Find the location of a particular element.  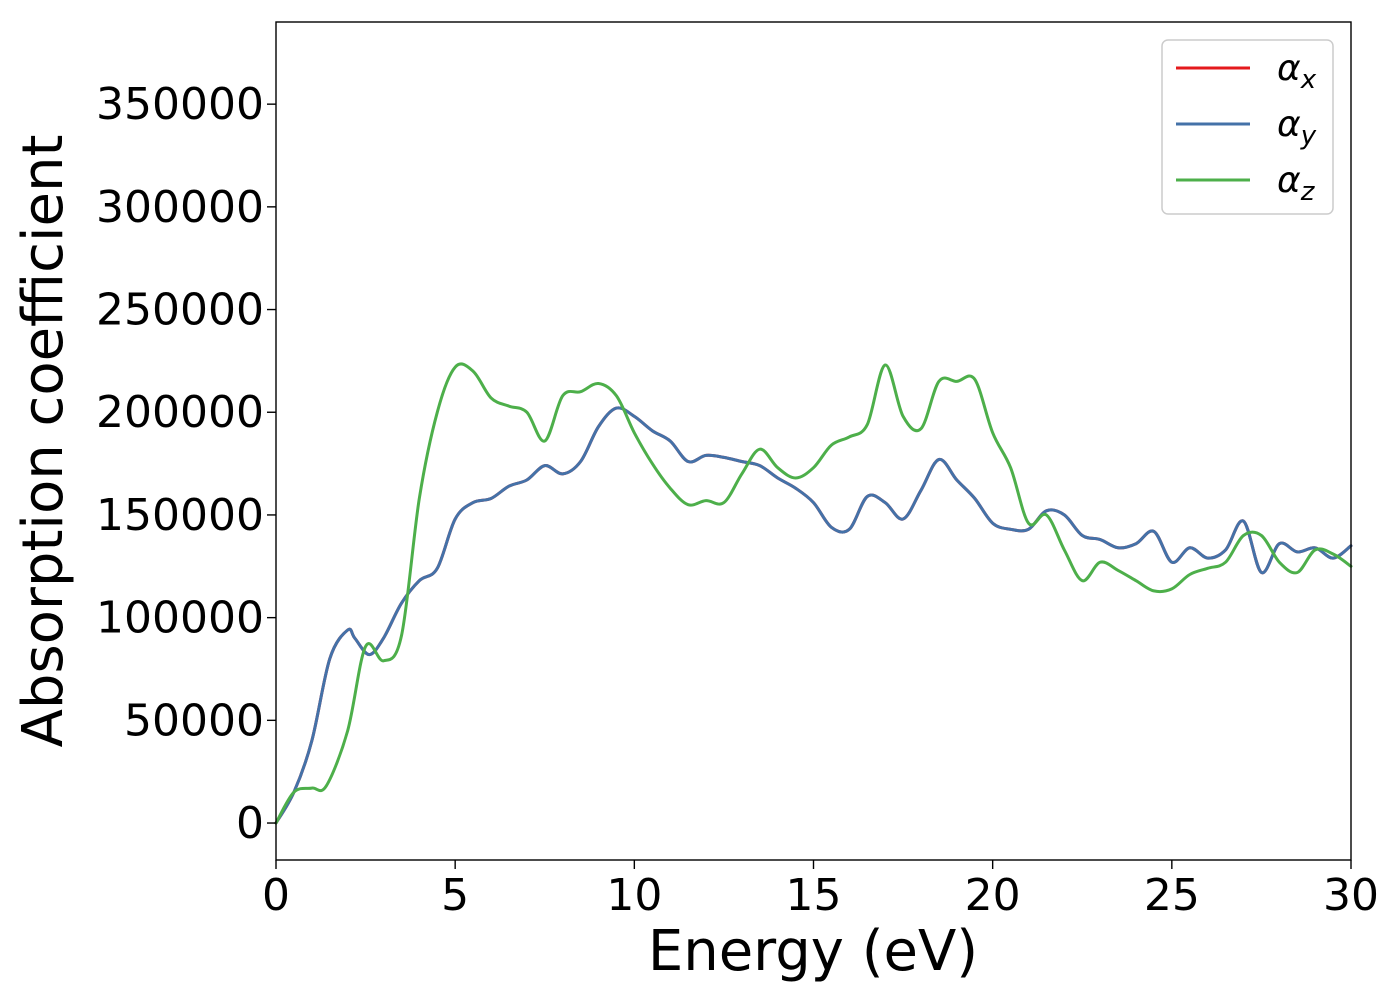

x-tick-label: 20 is located at coordinates (993, 895).